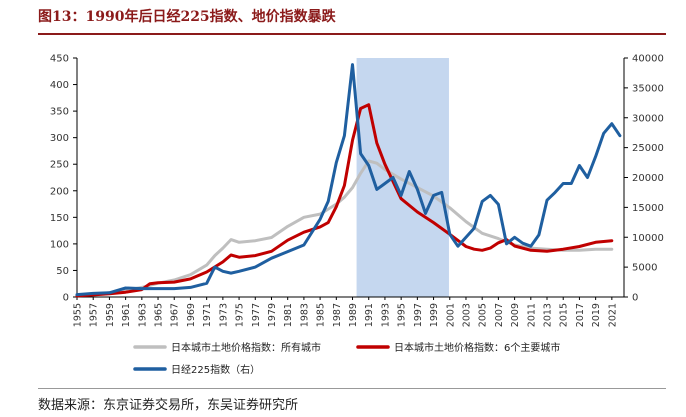 The image size is (686, 417). What do you see at coordinates (531, 315) in the screenshot?
I see `x-tick-label: 2011` at bounding box center [531, 315].